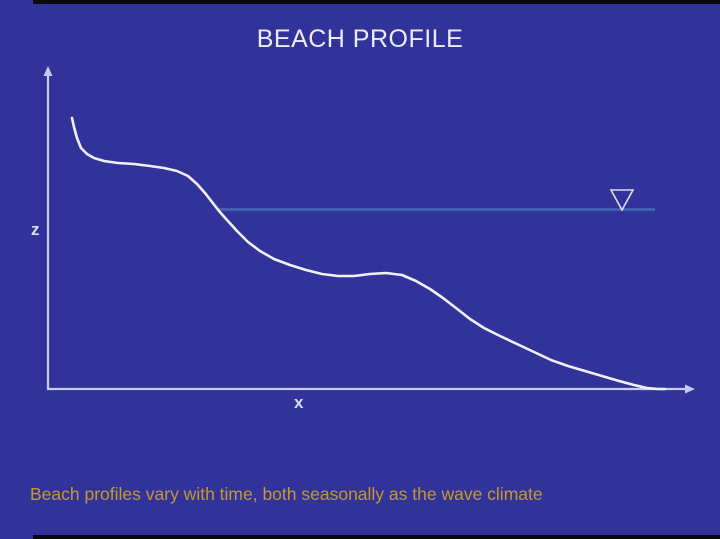 The image size is (720, 539). I want to click on x-axis-label: x, so click(299, 402).